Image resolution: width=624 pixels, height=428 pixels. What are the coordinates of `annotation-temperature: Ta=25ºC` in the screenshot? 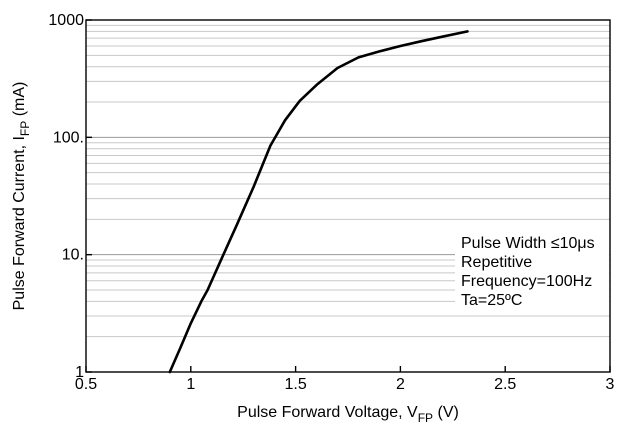 It's located at (491, 300).